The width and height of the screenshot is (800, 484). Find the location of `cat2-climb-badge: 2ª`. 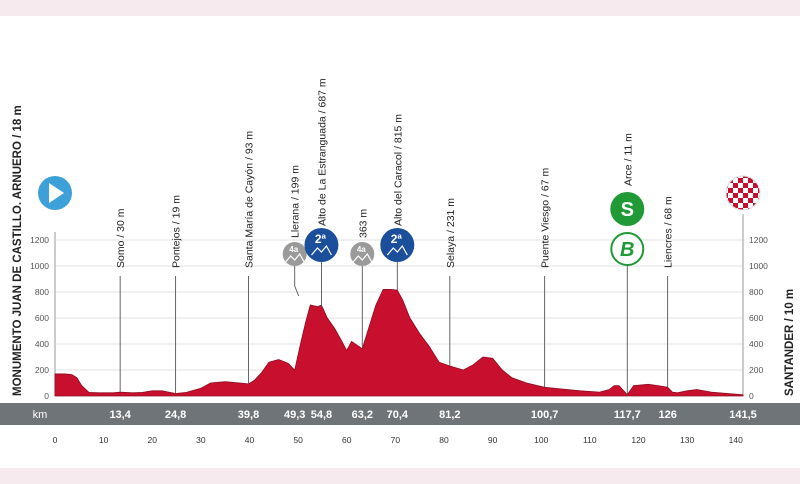

cat2-climb-badge: 2ª is located at coordinates (397, 245).